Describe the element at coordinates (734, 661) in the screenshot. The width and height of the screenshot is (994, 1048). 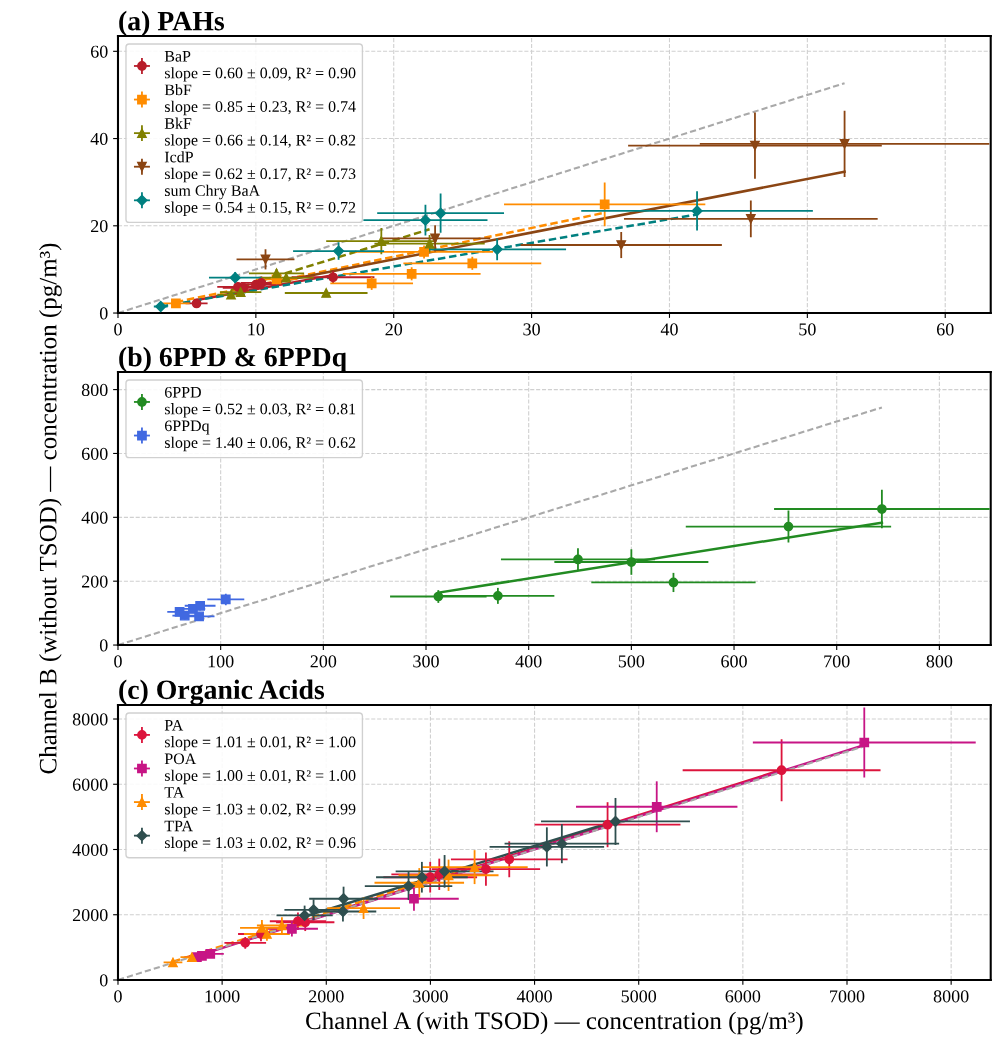
I see `x-tick-label: 600` at that location.